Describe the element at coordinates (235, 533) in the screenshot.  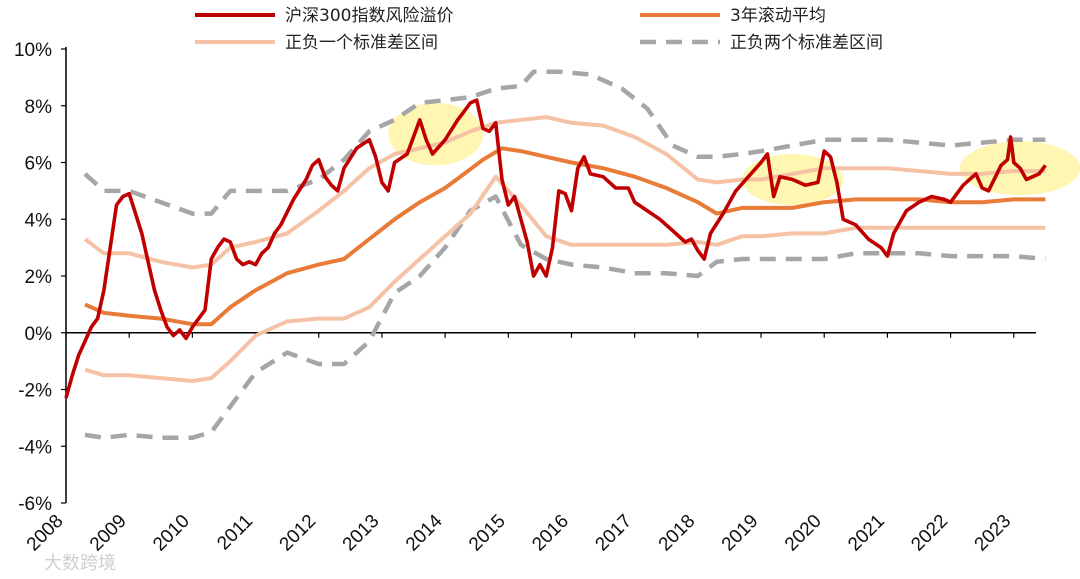
I see `x-tick-label: 2011` at that location.